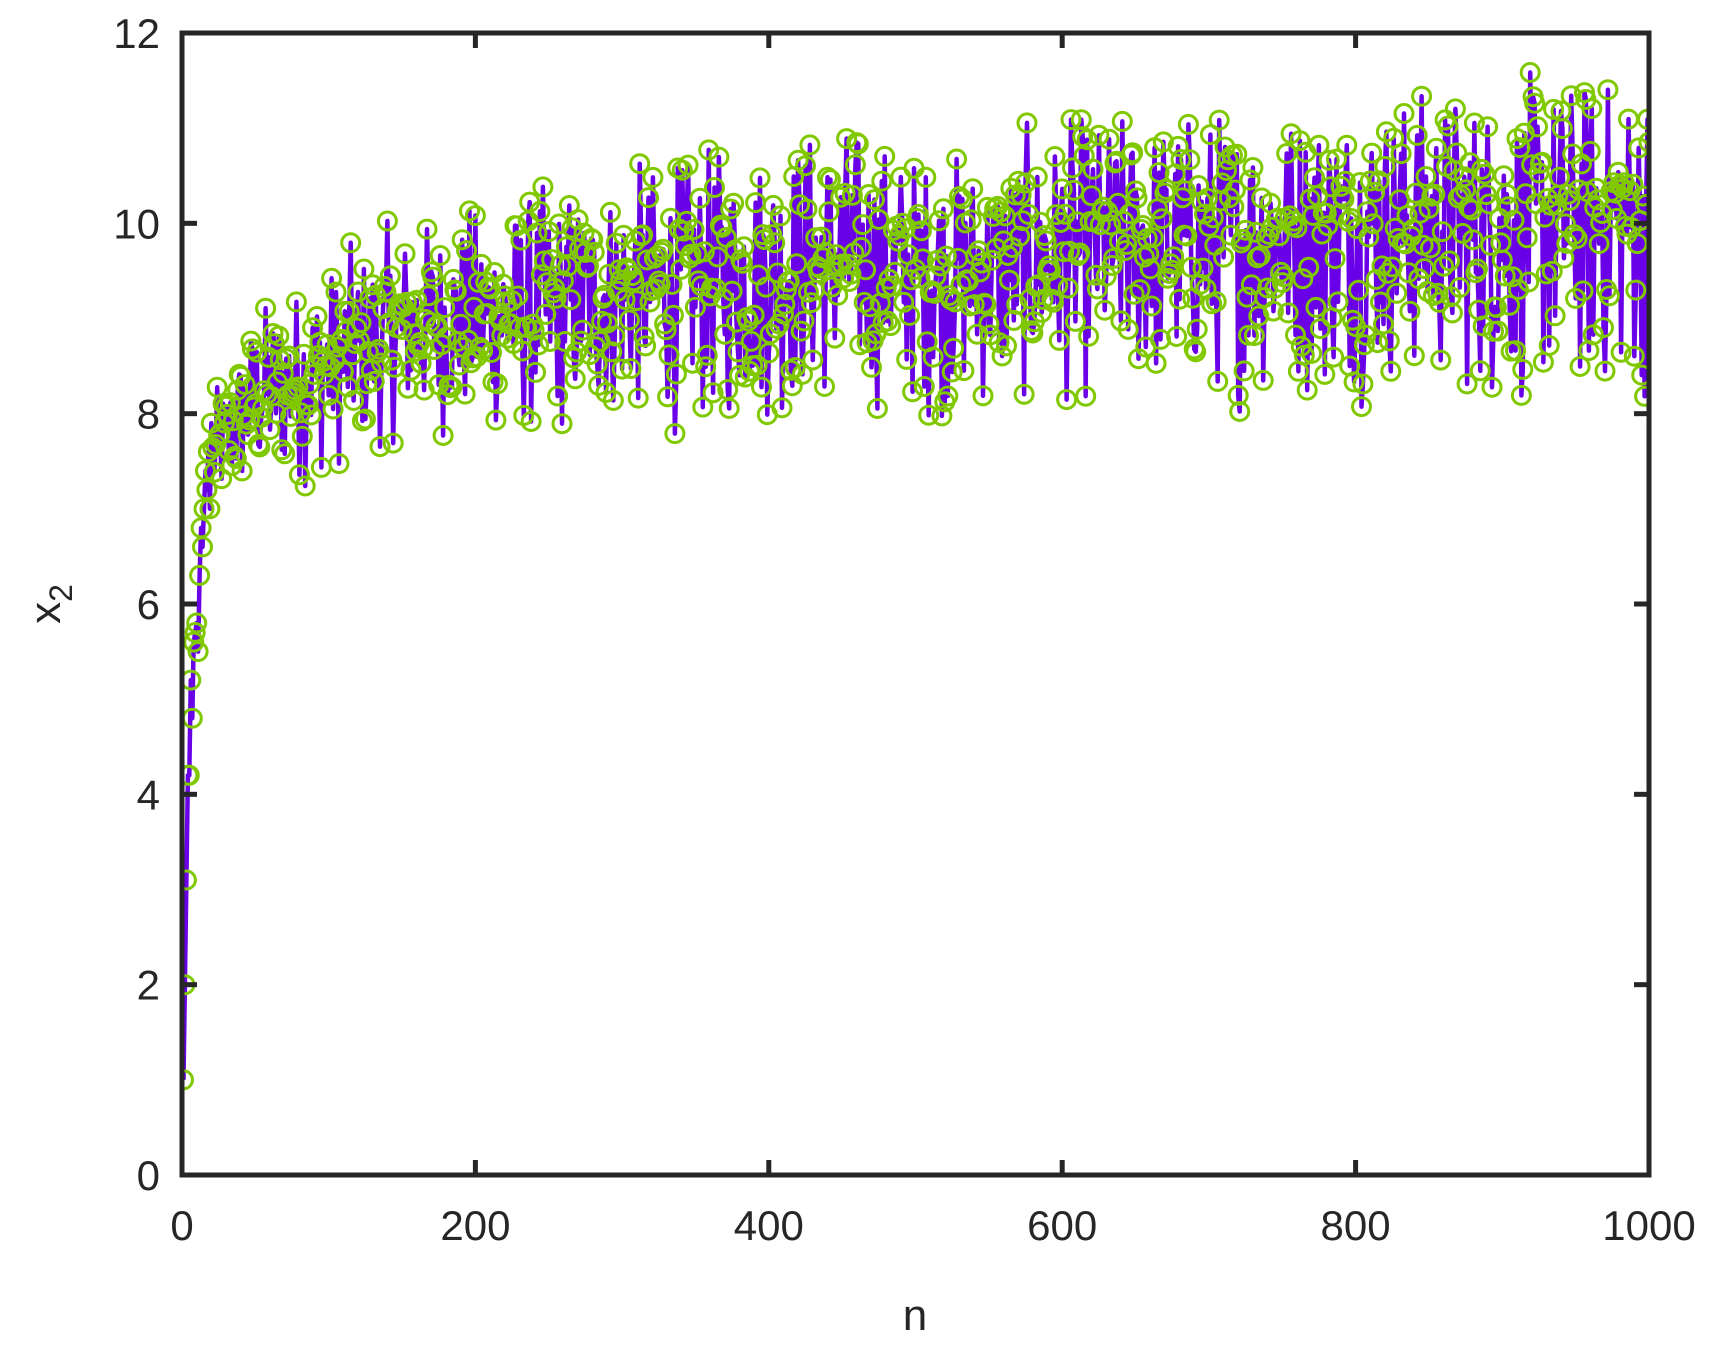  I want to click on y-tick-label: 10, so click(136, 223).